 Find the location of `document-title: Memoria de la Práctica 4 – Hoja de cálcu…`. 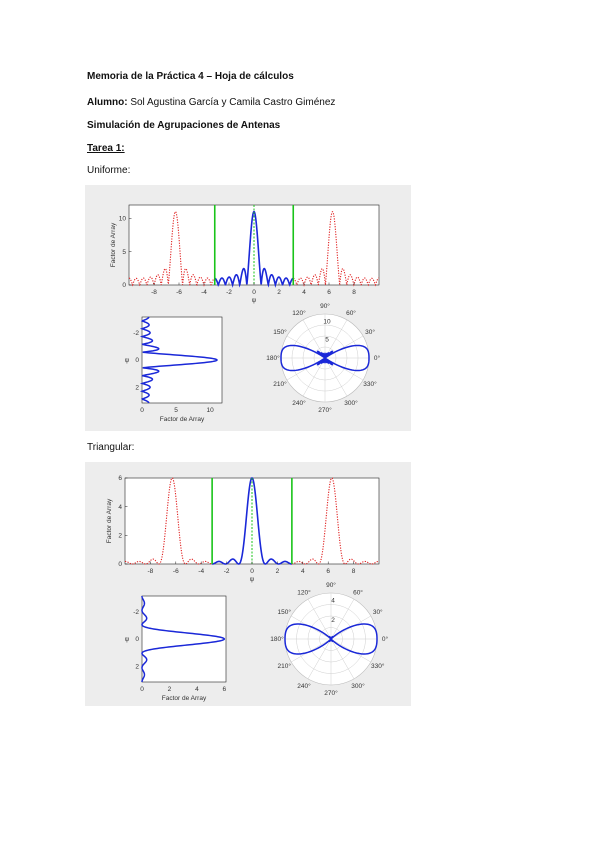

document-title: Memoria de la Práctica 4 – Hoja de cálcu… is located at coordinates (190, 76).